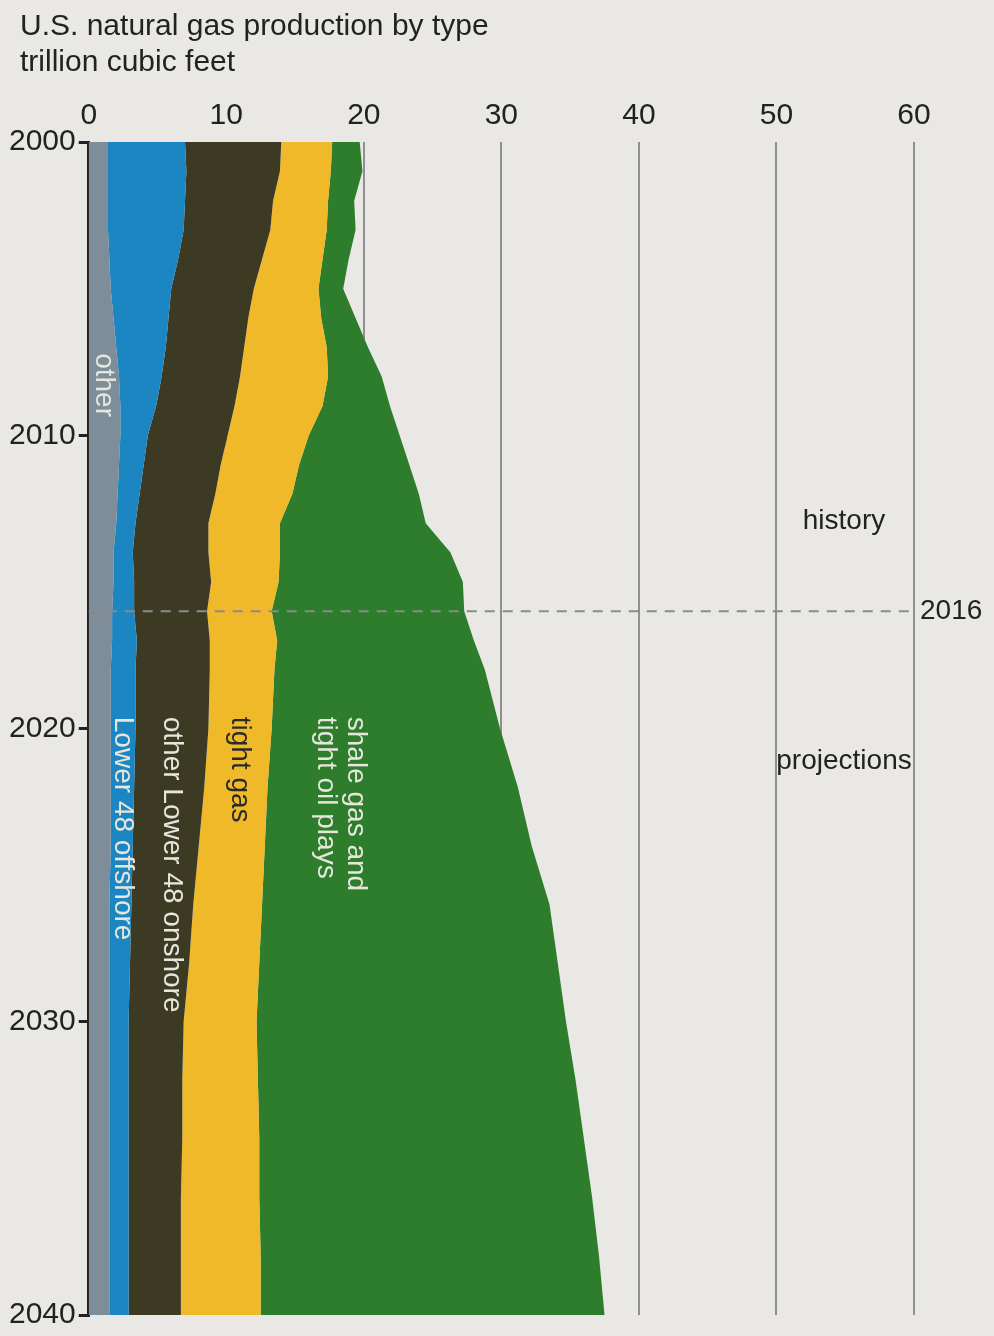  Describe the element at coordinates (42, 433) in the screenshot. I see `y-tick-label: 2010` at that location.